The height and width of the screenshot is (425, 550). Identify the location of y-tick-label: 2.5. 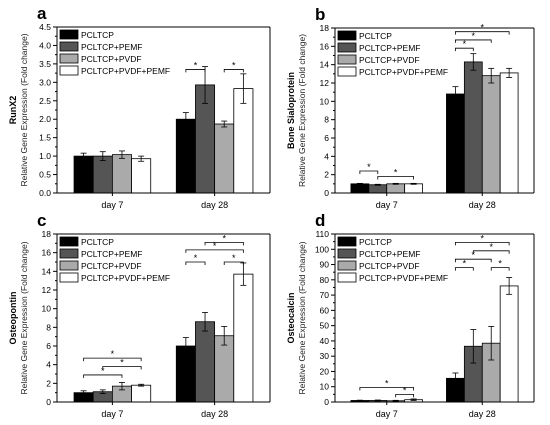
(45, 101).